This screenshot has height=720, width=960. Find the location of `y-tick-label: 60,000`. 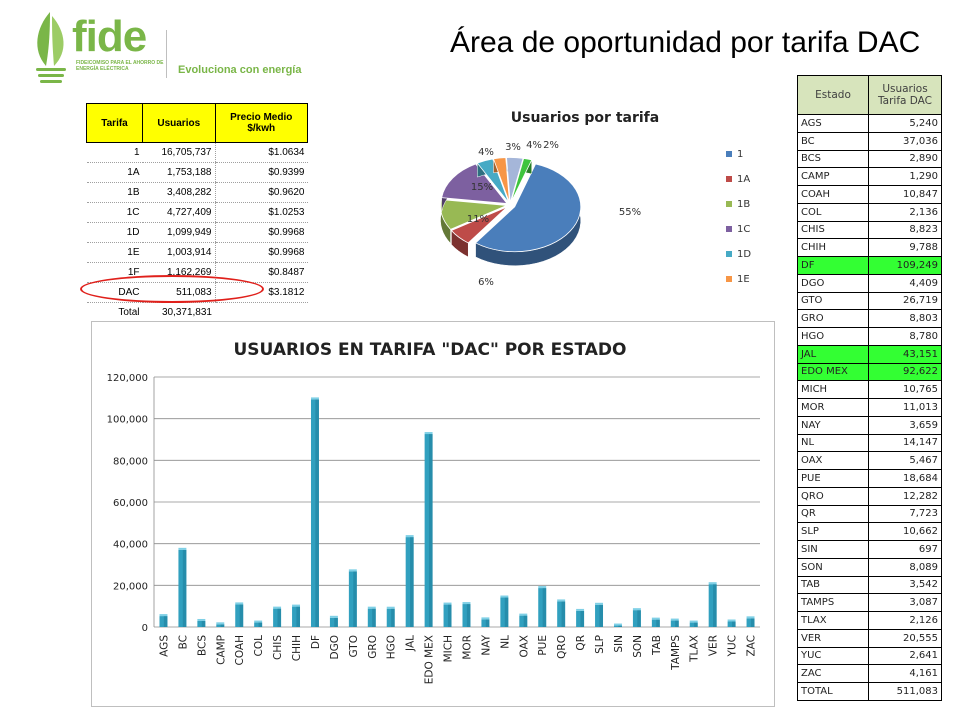

y-tick-label: 60,000 is located at coordinates (130, 503).